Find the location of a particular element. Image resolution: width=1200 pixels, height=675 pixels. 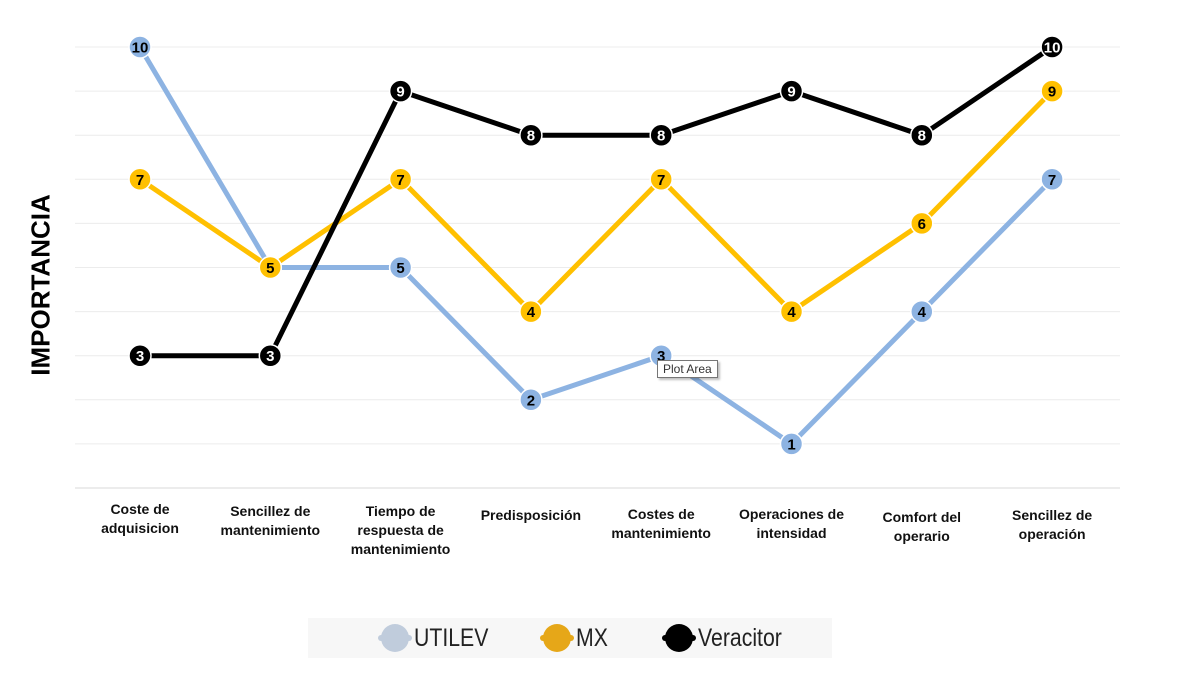

category-label: Tiempo de respuesta de mantenimiento is located at coordinates (401, 530).